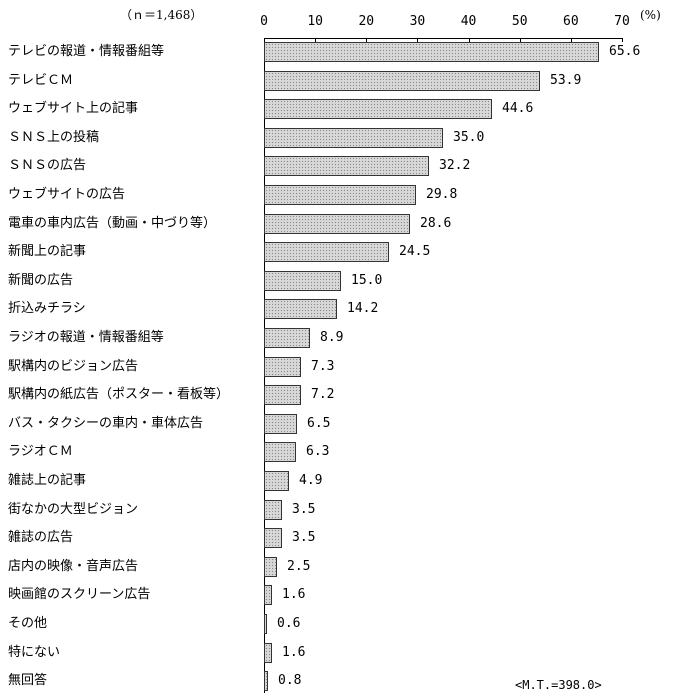  What do you see at coordinates (28, 680) in the screenshot?
I see `category-label: 無回答` at bounding box center [28, 680].